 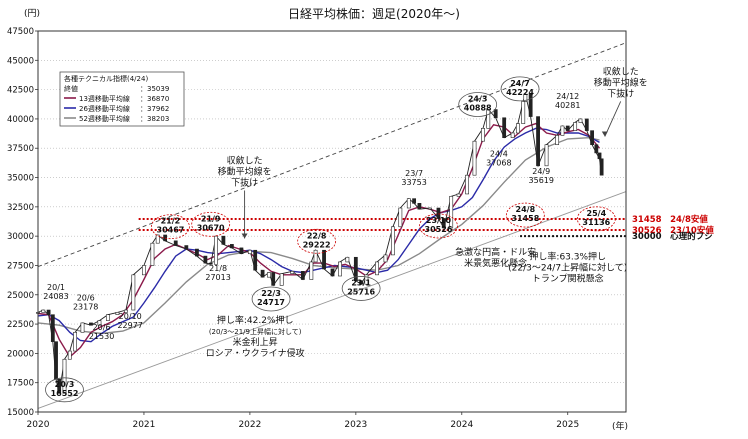 What do you see at coordinates (478, 108) in the screenshot?
I see `annotation-label: 40888` at bounding box center [478, 108].